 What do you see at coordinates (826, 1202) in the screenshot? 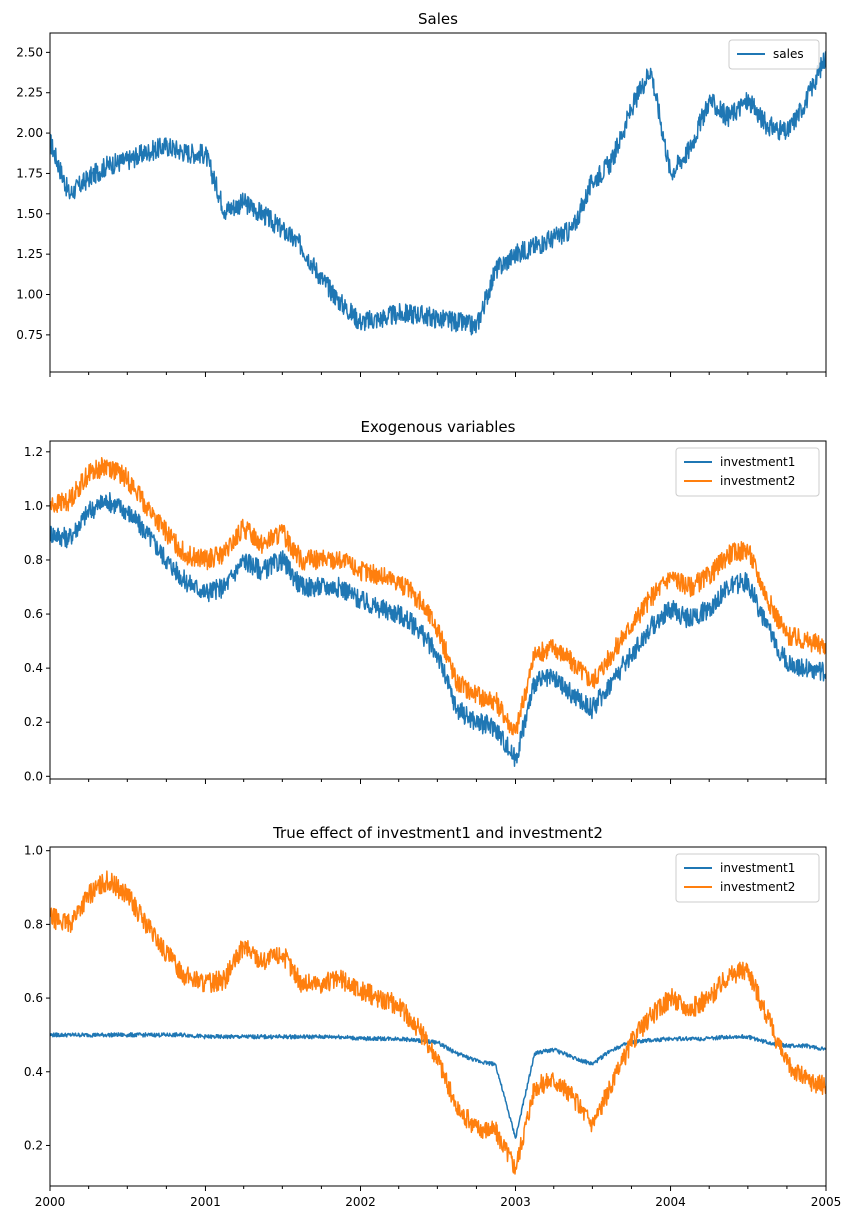
I see `x-tick-label: 2005` at bounding box center [826, 1202].